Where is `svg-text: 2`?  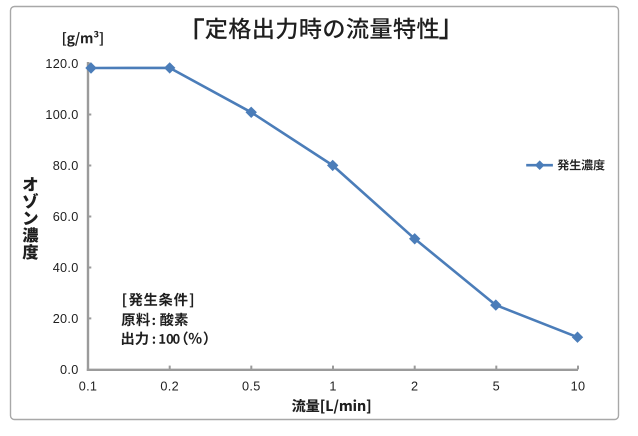 svg-text: 2 is located at coordinates (414, 387).